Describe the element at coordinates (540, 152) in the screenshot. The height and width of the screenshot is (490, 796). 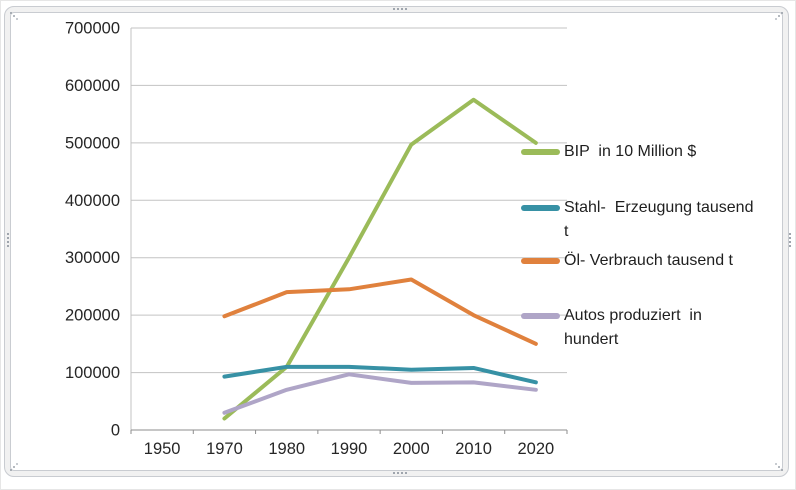
I see `legend-swatch-bip` at that location.